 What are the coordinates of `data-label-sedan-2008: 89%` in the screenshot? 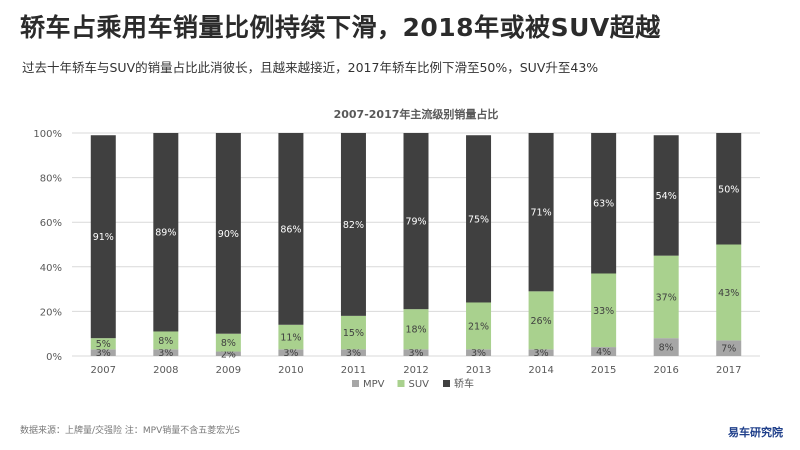 It's located at (165, 233).